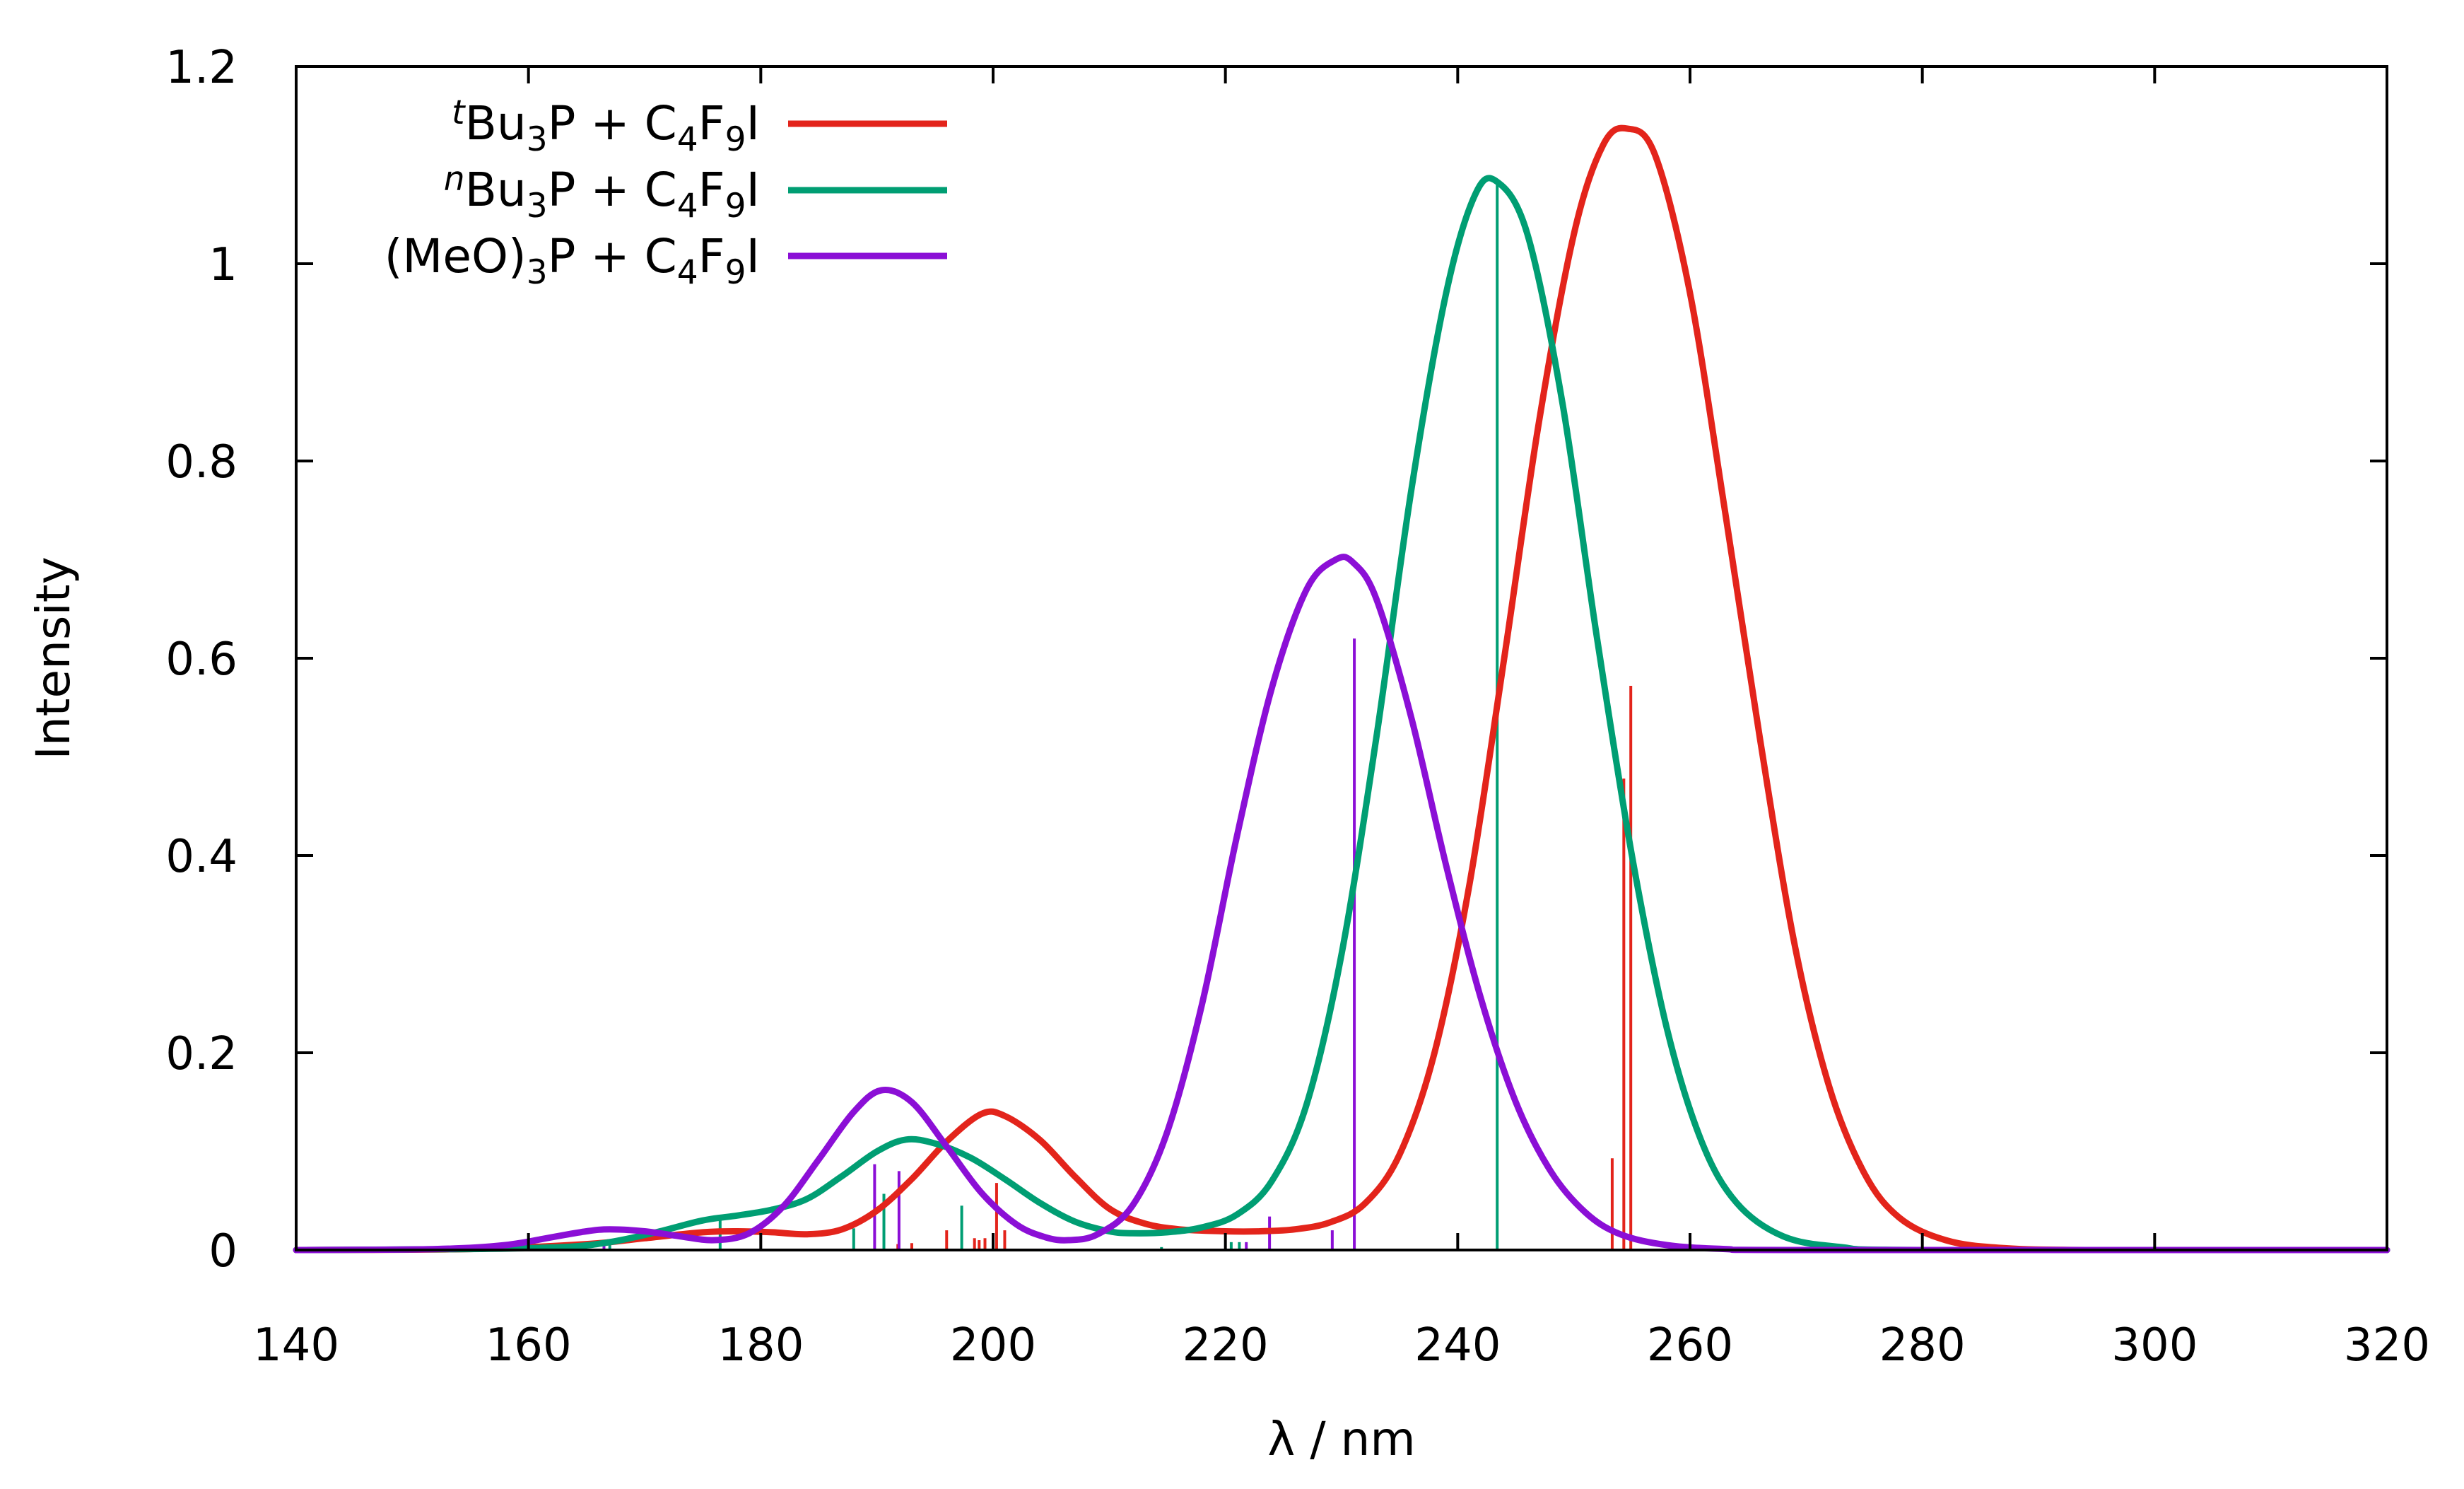  I want to click on legend-label-meo3p: (MeO)3P + C4F9I, so click(572, 260).